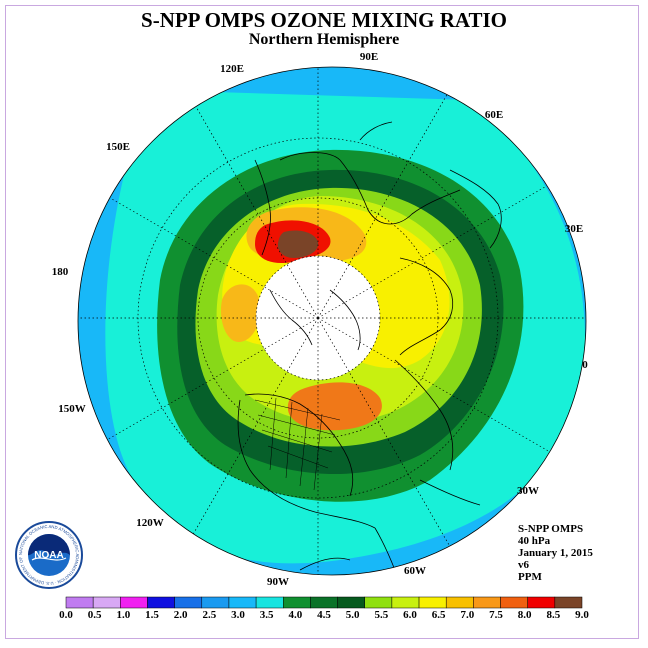 Image resolution: width=648 pixels, height=648 pixels. I want to click on info-block: S-NPP OMPS 40 hPa January 1, 2015 v6 PPM, so click(555, 553).